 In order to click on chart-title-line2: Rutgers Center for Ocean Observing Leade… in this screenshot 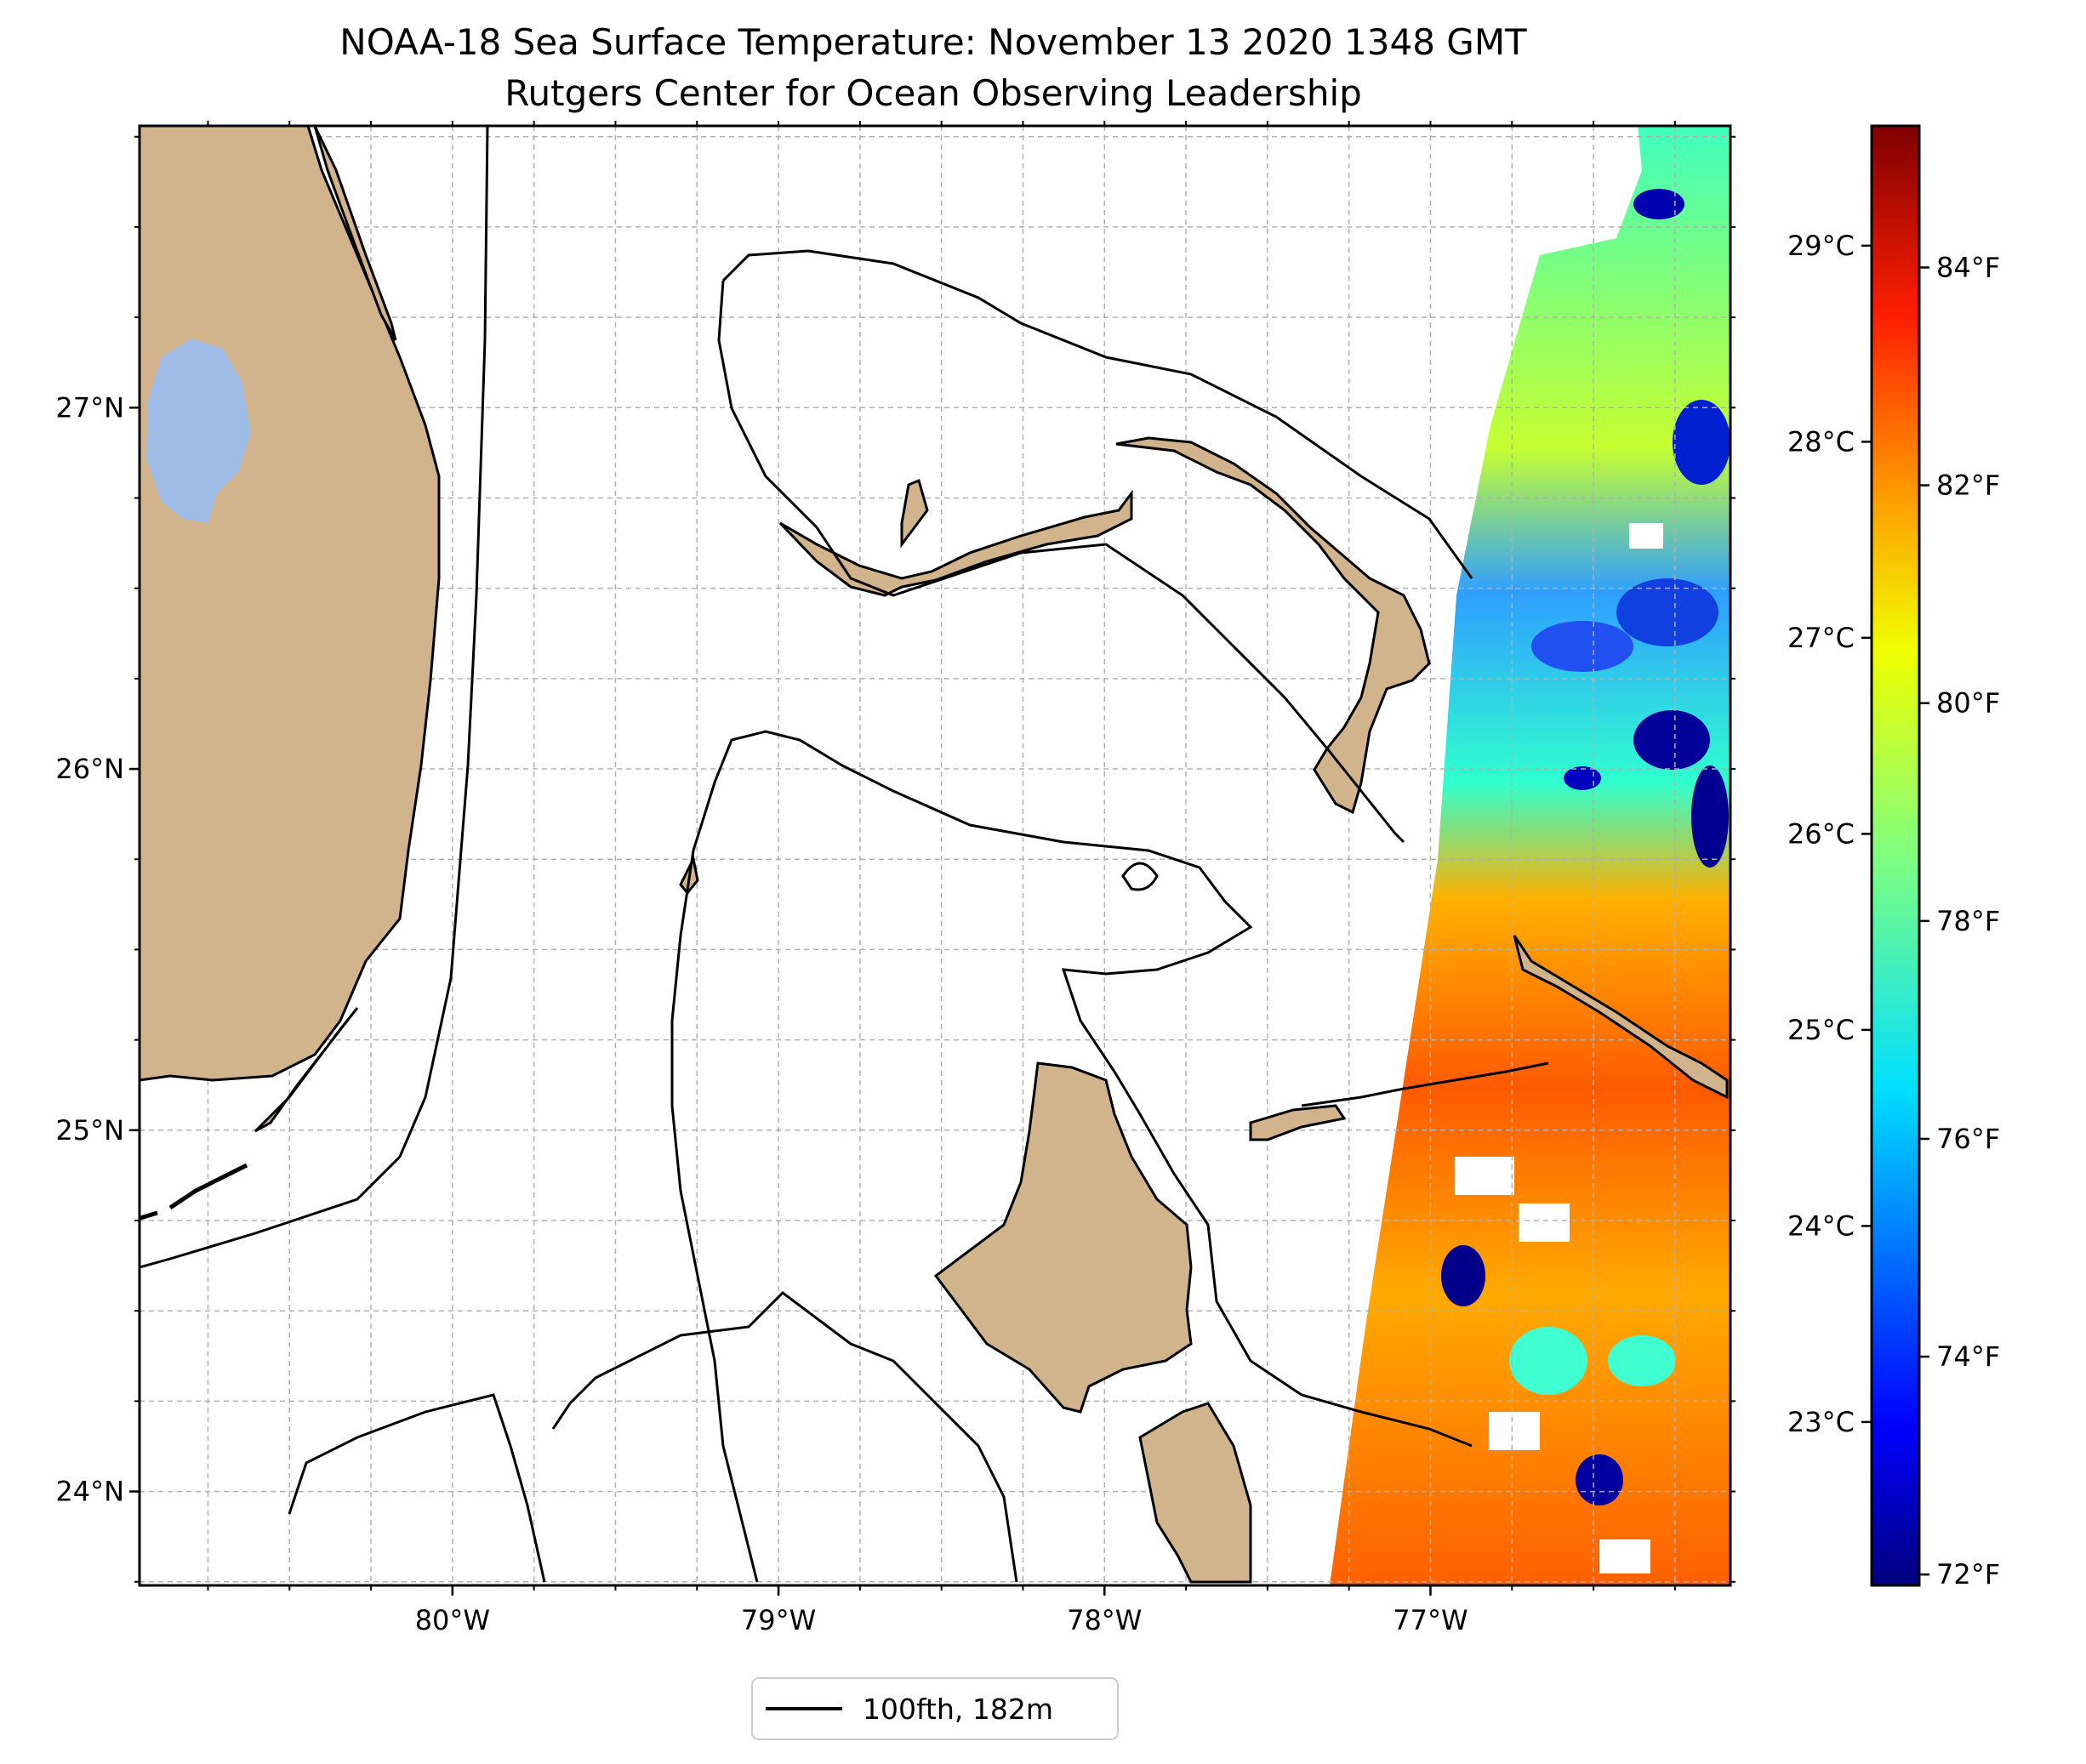, I will do `click(933, 93)`.